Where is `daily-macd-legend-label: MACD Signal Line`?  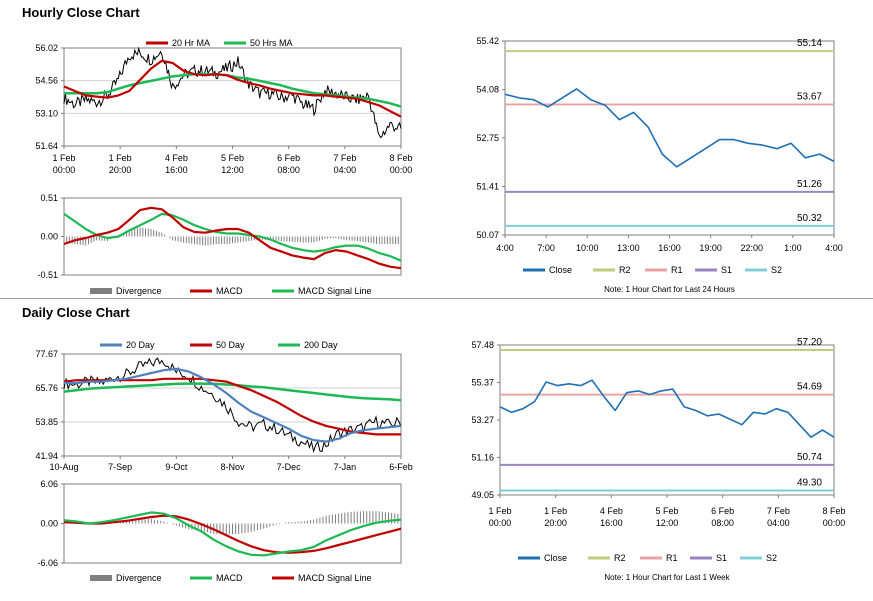 daily-macd-legend-label: MACD Signal Line is located at coordinates (335, 578).